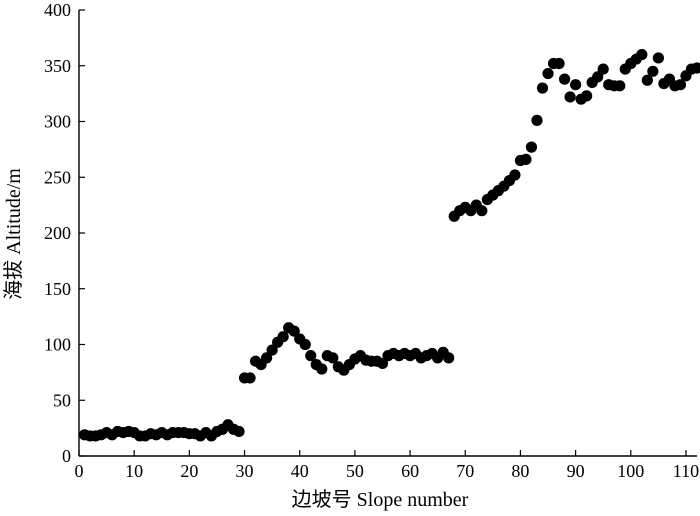 The width and height of the screenshot is (700, 516). Describe the element at coordinates (380, 499) in the screenshot. I see `x-axis-title: 边坡号 Slope number` at that location.